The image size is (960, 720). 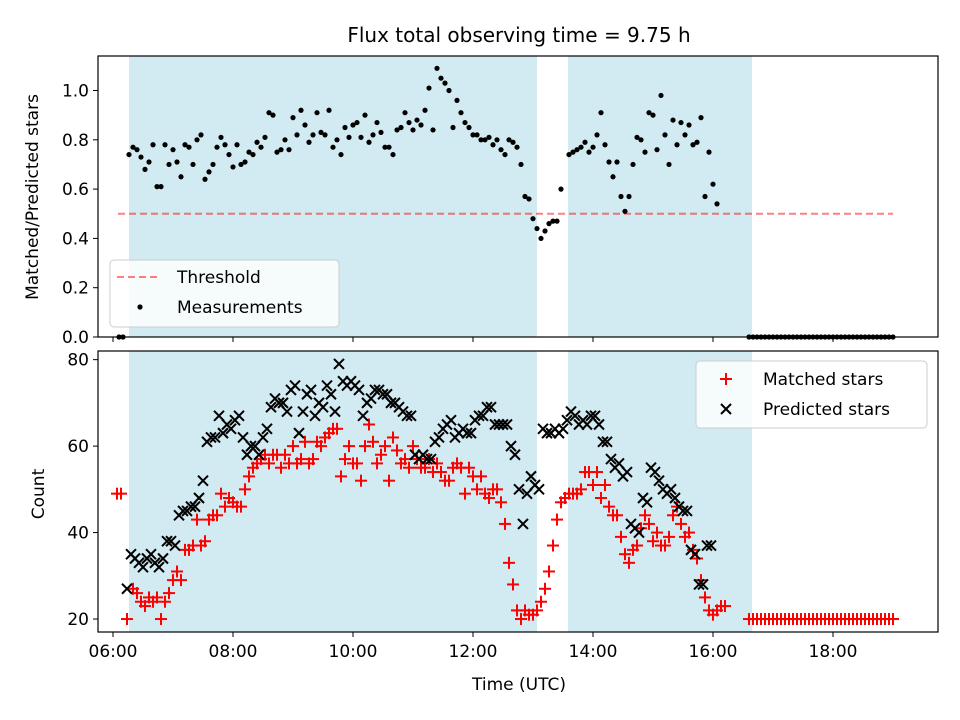 I want to click on bottom-x-ticks: 06:00 08:00 10:00 12:00 14:00 16:00 18:00, so click(x=473, y=647).